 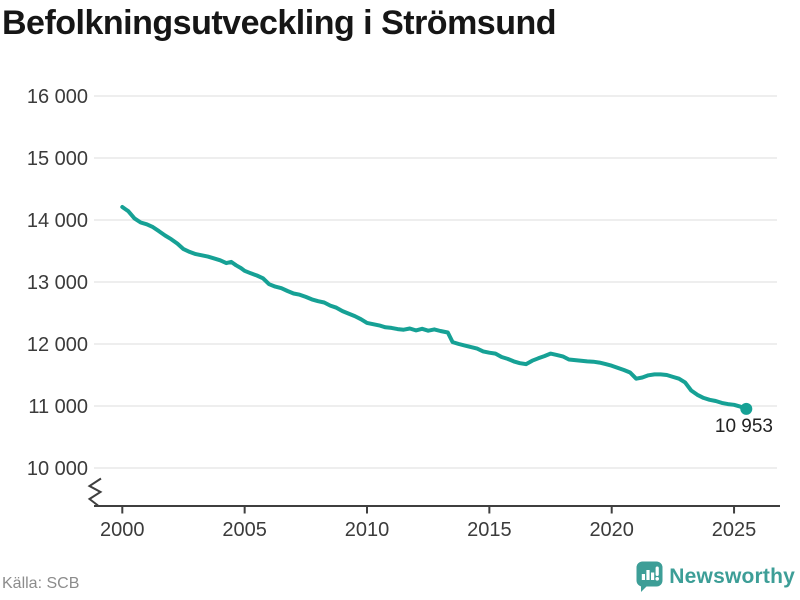 I want to click on axis-break-icon, so click(x=95, y=492).